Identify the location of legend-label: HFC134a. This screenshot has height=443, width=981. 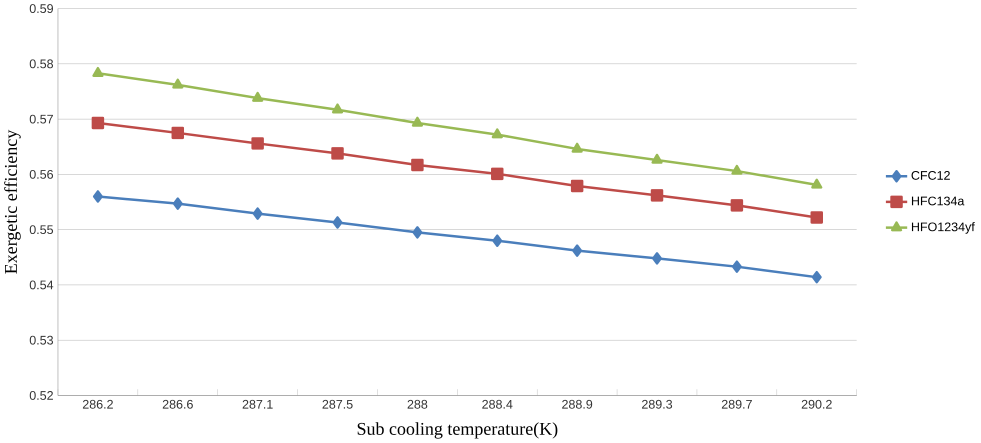
(938, 201).